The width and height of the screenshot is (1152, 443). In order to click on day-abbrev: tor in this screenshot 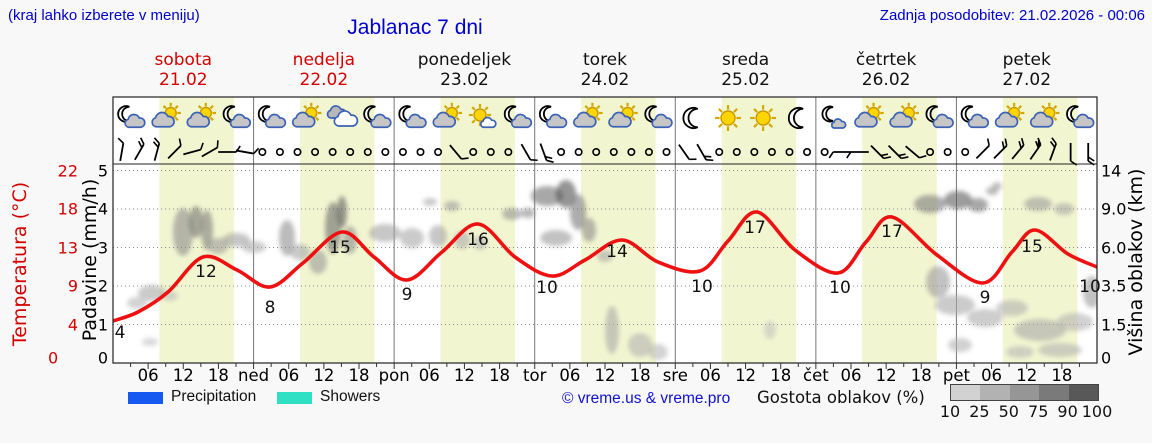, I will do `click(535, 375)`.